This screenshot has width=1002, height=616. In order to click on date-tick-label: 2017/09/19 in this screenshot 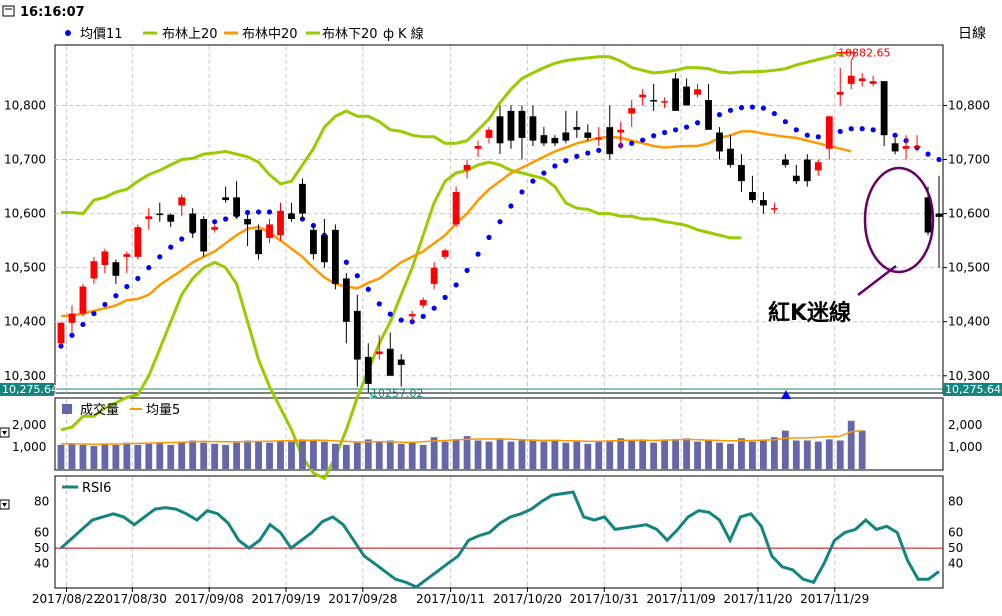, I will do `click(285, 599)`.